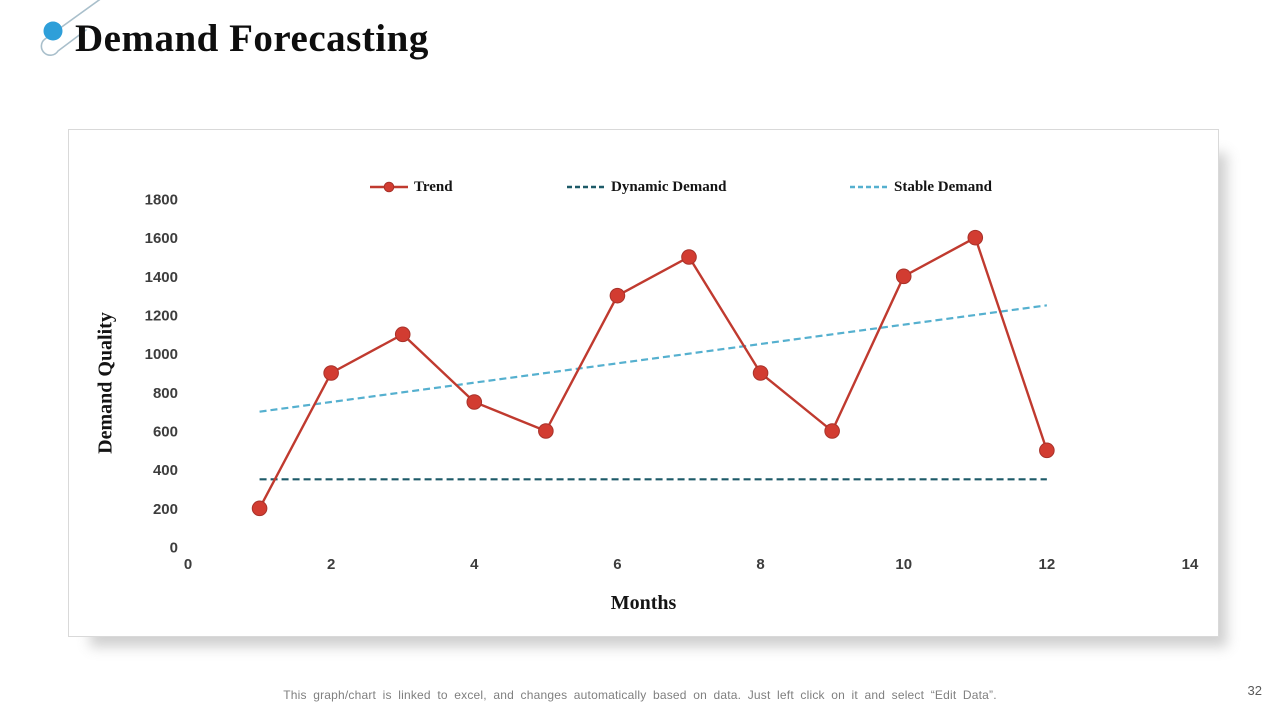 The image size is (1280, 720). I want to click on y-tick-label: 1600, so click(161, 238).